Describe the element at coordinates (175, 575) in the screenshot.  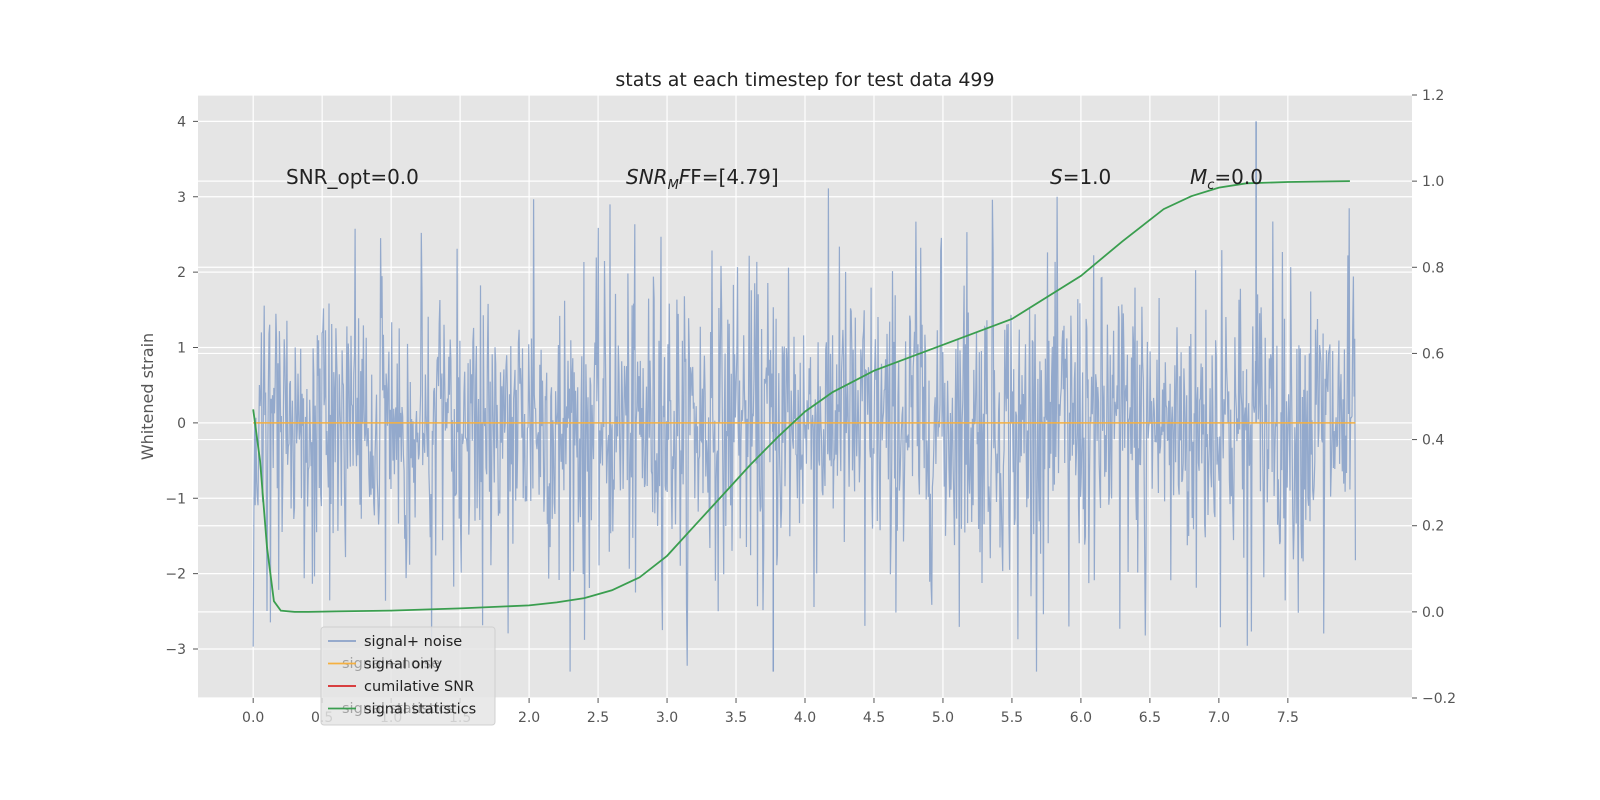
I see `y-tick-label: −2` at that location.